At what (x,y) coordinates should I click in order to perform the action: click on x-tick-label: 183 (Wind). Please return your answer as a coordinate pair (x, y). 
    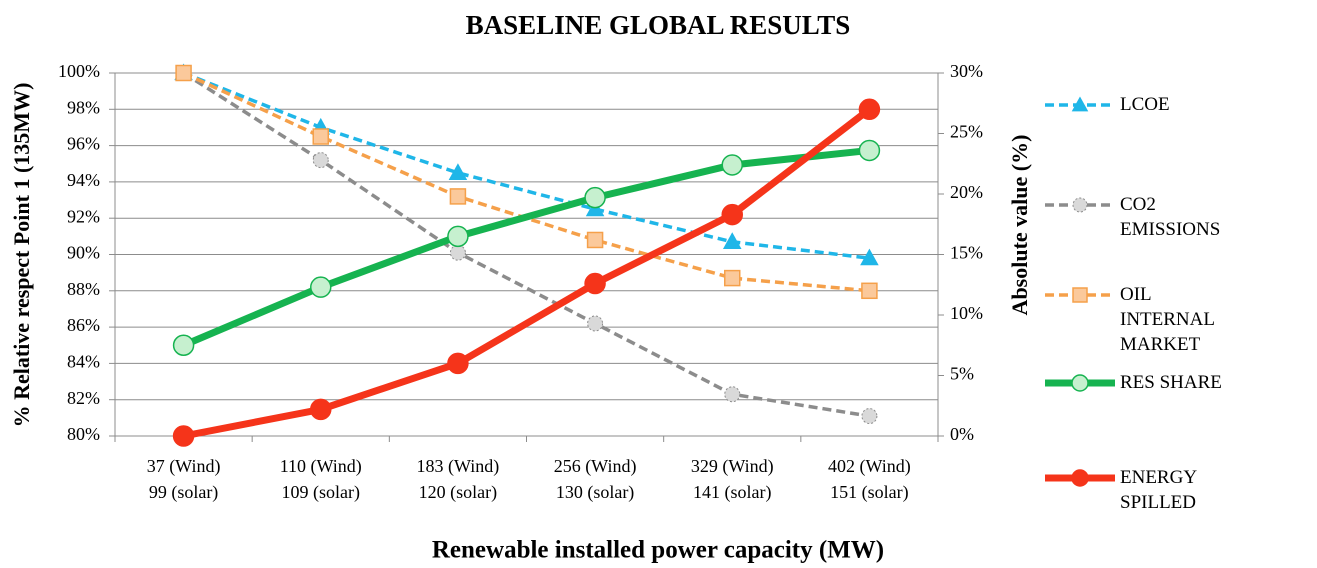
    Looking at the image, I should click on (458, 466).